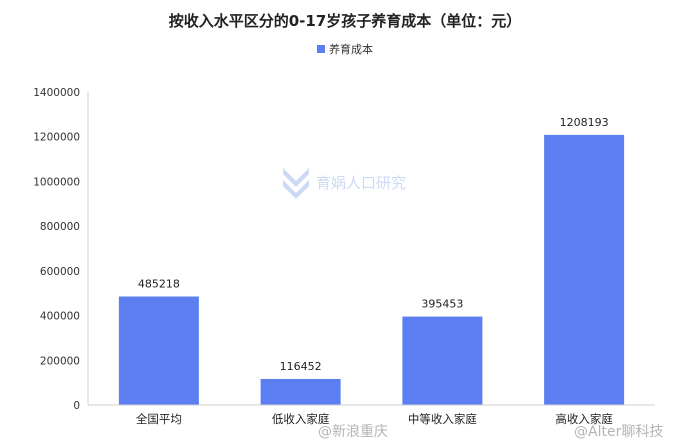 This screenshot has width=690, height=448. What do you see at coordinates (351, 49) in the screenshot?
I see `legend-label: 养育成本` at bounding box center [351, 49].